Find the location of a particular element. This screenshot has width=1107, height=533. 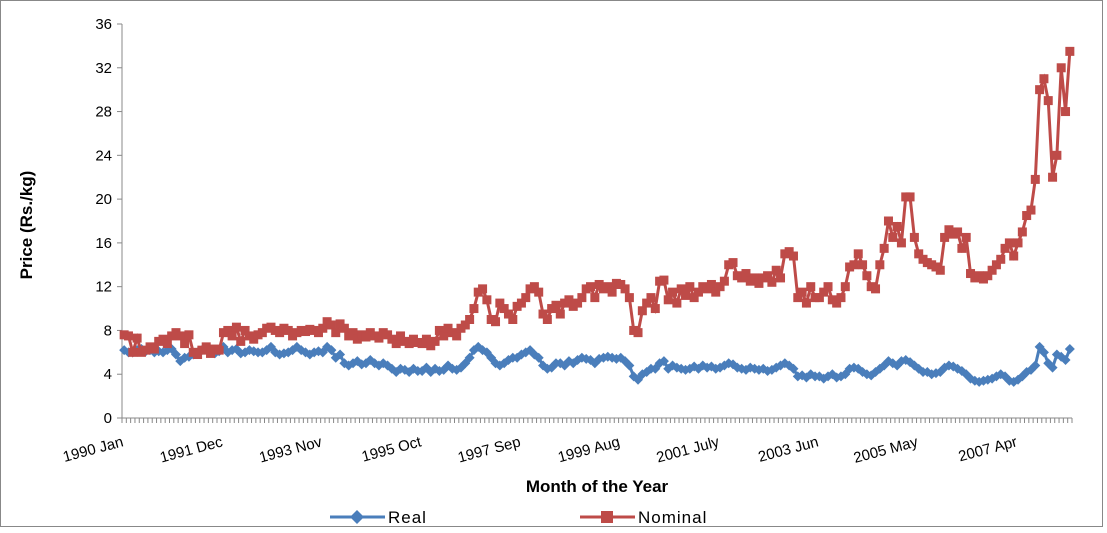

x-axis-title: Month of the Year is located at coordinates (597, 486).